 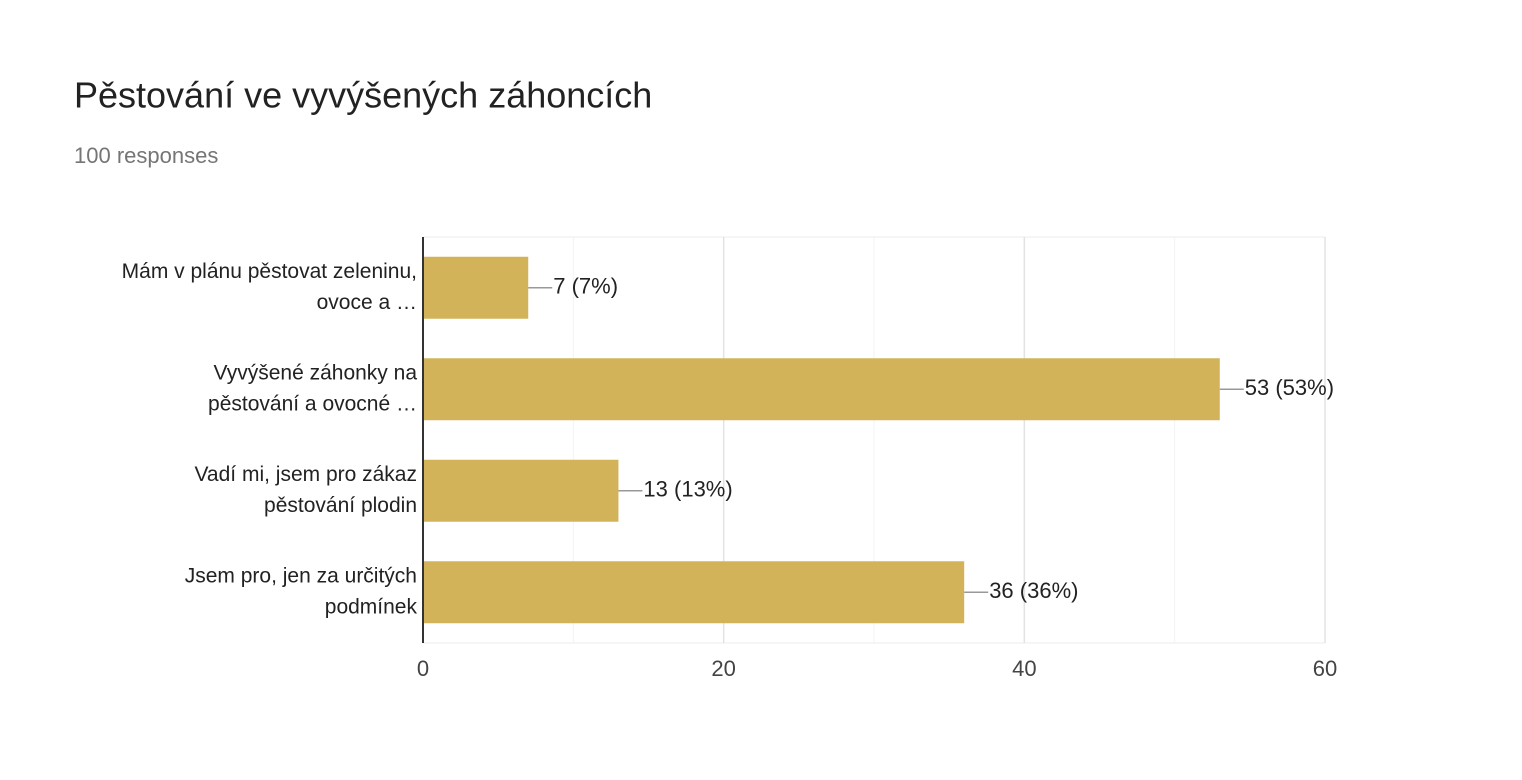 I want to click on y-tick-label: Mám v plánu pěstovat zeleninu,, so click(x=269, y=271).